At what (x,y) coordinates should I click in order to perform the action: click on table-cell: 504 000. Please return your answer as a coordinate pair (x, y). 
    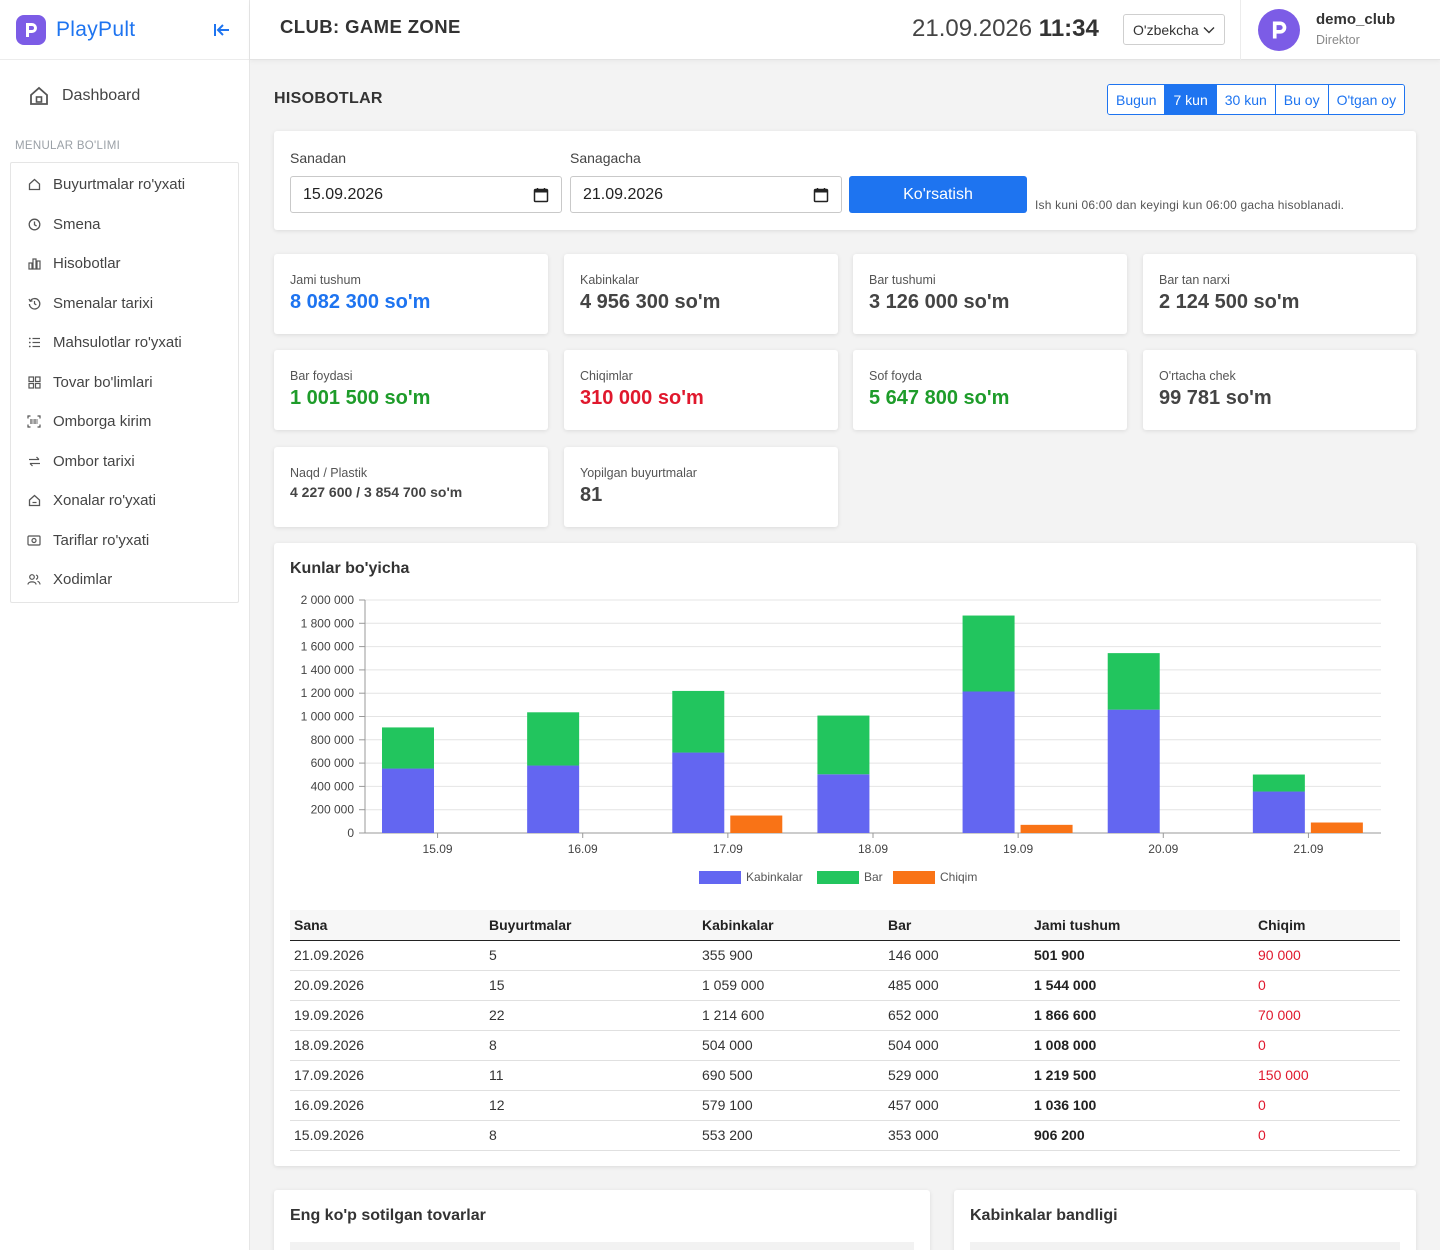
    Looking at the image, I should click on (791, 1045).